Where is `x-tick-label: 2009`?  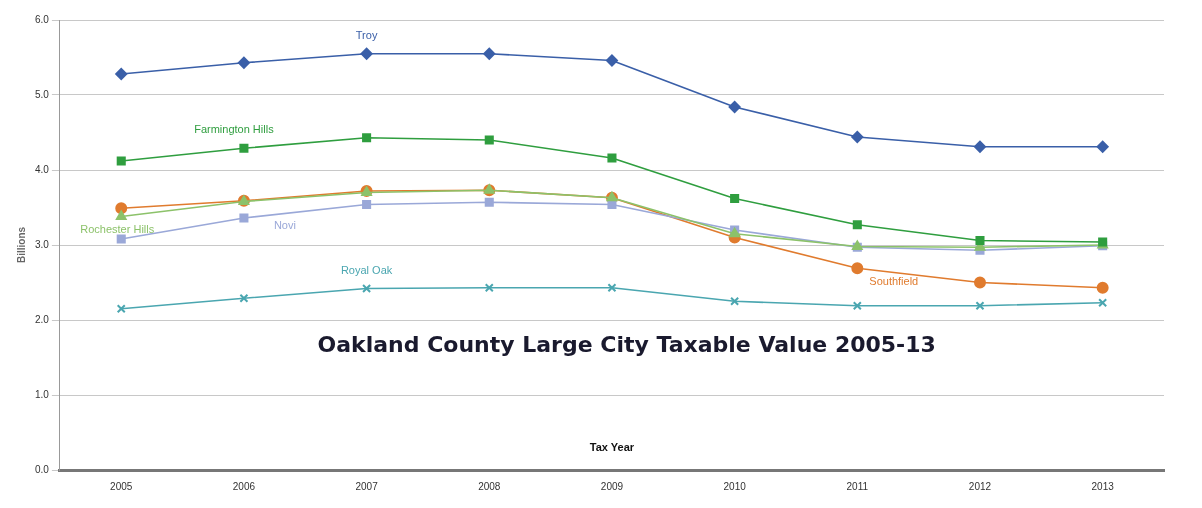
x-tick-label: 2009 is located at coordinates (612, 486).